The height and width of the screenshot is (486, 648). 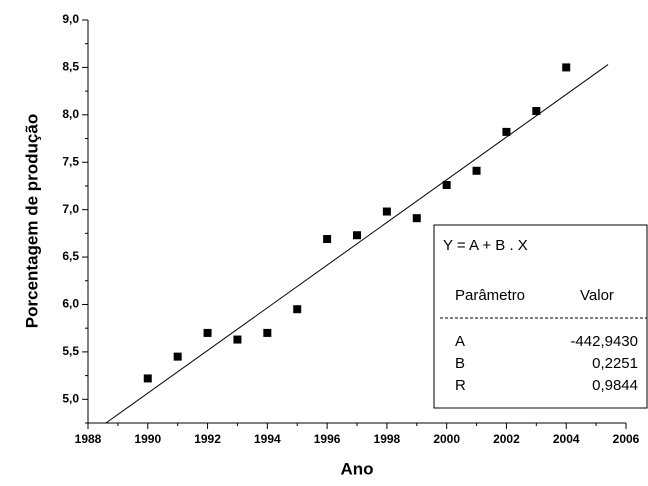 I want to click on table-cell: R, so click(x=460, y=385).